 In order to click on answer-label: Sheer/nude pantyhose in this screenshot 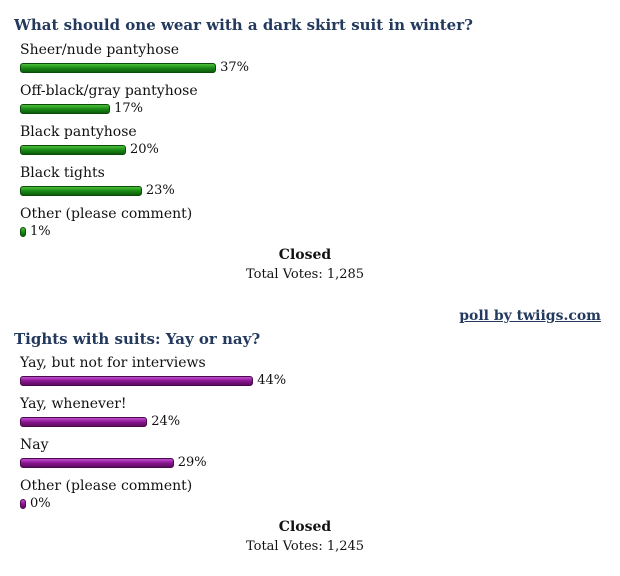, I will do `click(100, 50)`.